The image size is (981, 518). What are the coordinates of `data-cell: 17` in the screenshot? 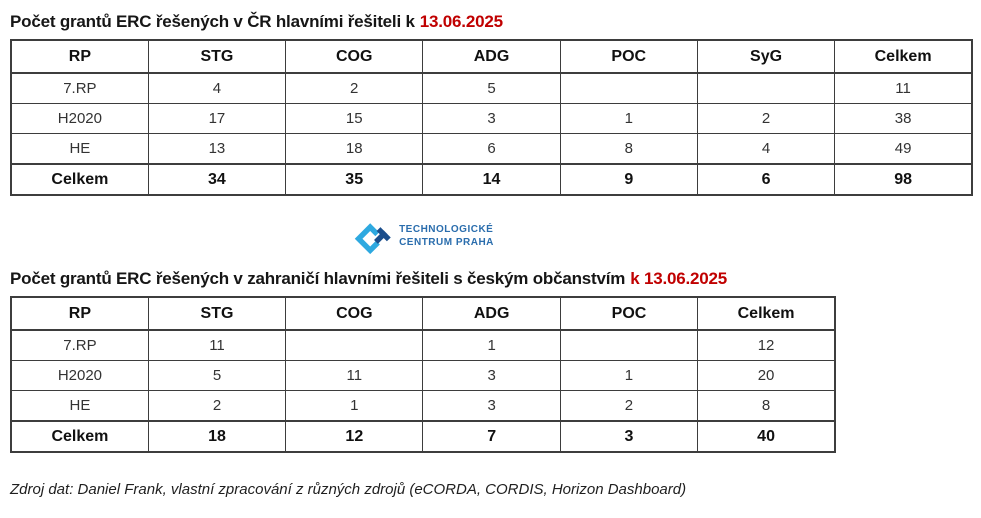 It's located at (217, 118).